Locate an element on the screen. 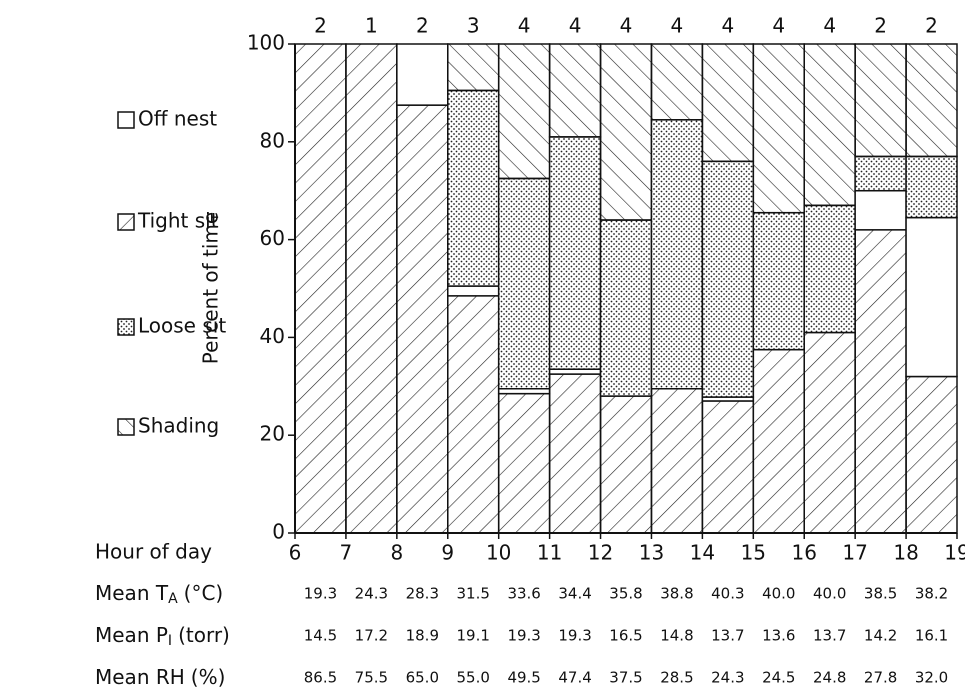 The height and width of the screenshot is (691, 965). table-value: 14.8 is located at coordinates (676, 636).